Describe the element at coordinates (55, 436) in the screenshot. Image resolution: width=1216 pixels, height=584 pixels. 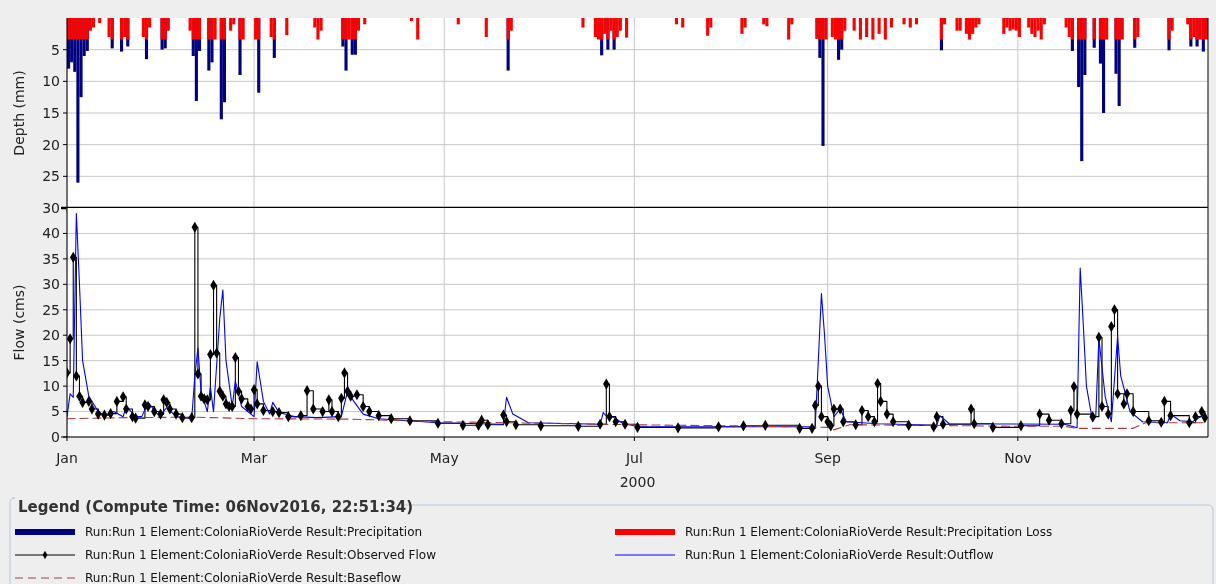
I see `y-tick-label: 0` at that location.